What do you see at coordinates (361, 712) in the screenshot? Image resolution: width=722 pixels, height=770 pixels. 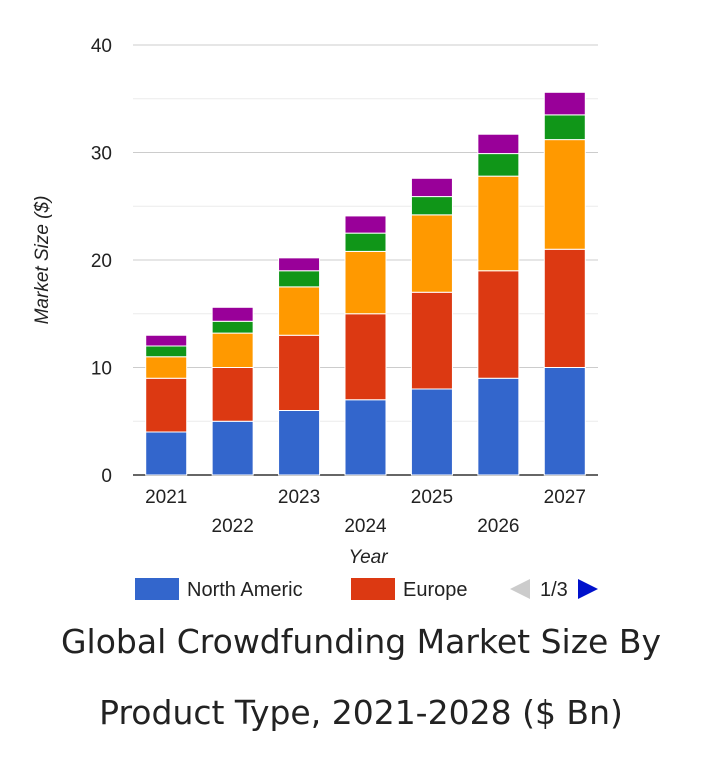 I see `chart-caption-line-2: Product Type, 2021-2028 ($ Bn)` at bounding box center [361, 712].